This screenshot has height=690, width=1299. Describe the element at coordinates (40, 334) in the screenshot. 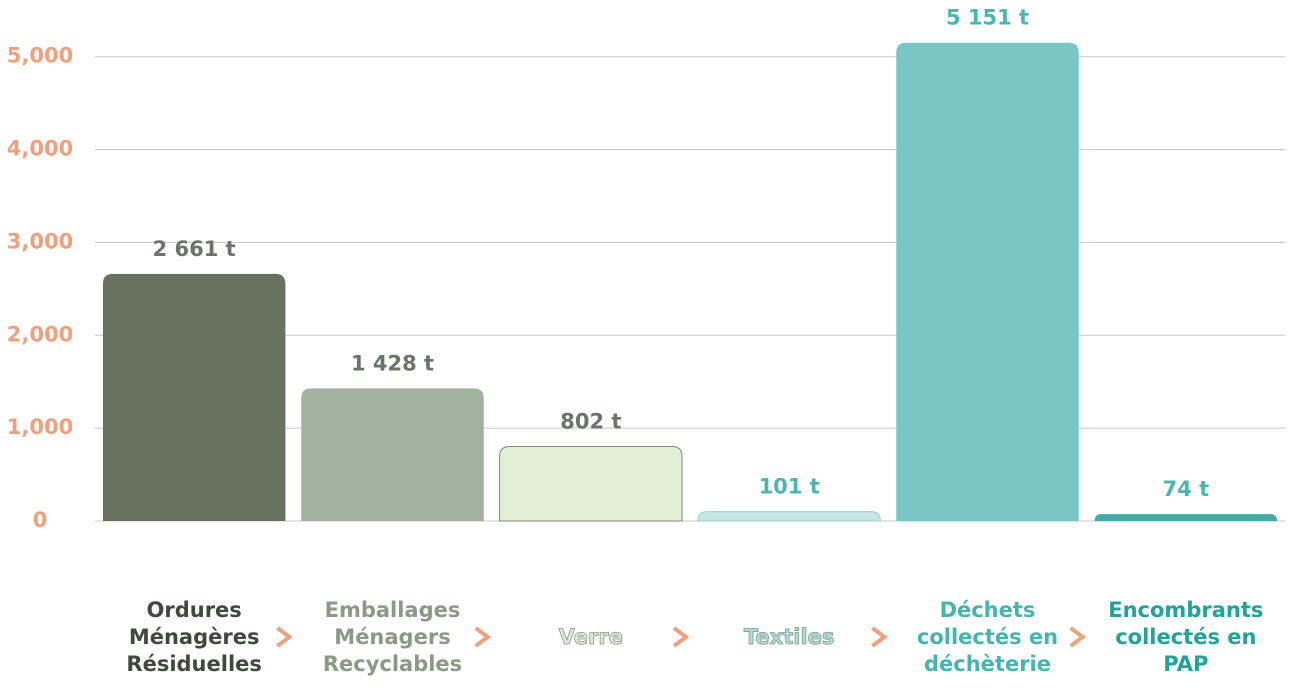

I see `y-tick-label: 2,000` at that location.